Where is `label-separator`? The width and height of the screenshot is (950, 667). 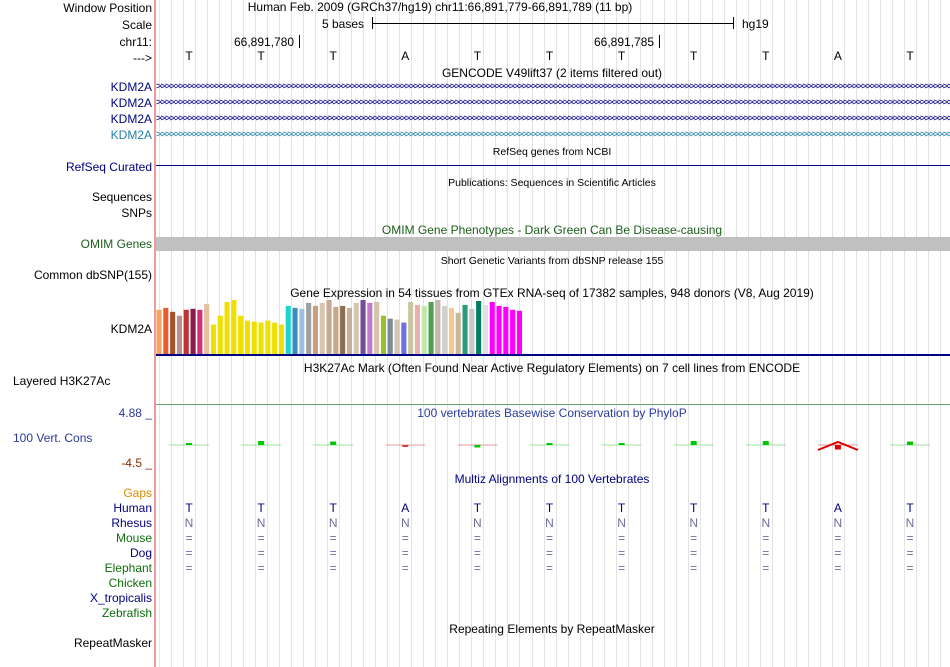
label-separator is located at coordinates (155, 333).